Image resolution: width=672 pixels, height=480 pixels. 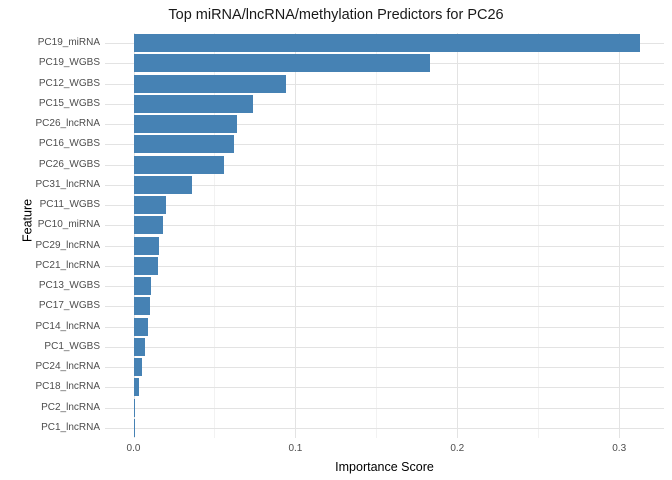 I want to click on bar-PC26_lncRNA, so click(x=185, y=124).